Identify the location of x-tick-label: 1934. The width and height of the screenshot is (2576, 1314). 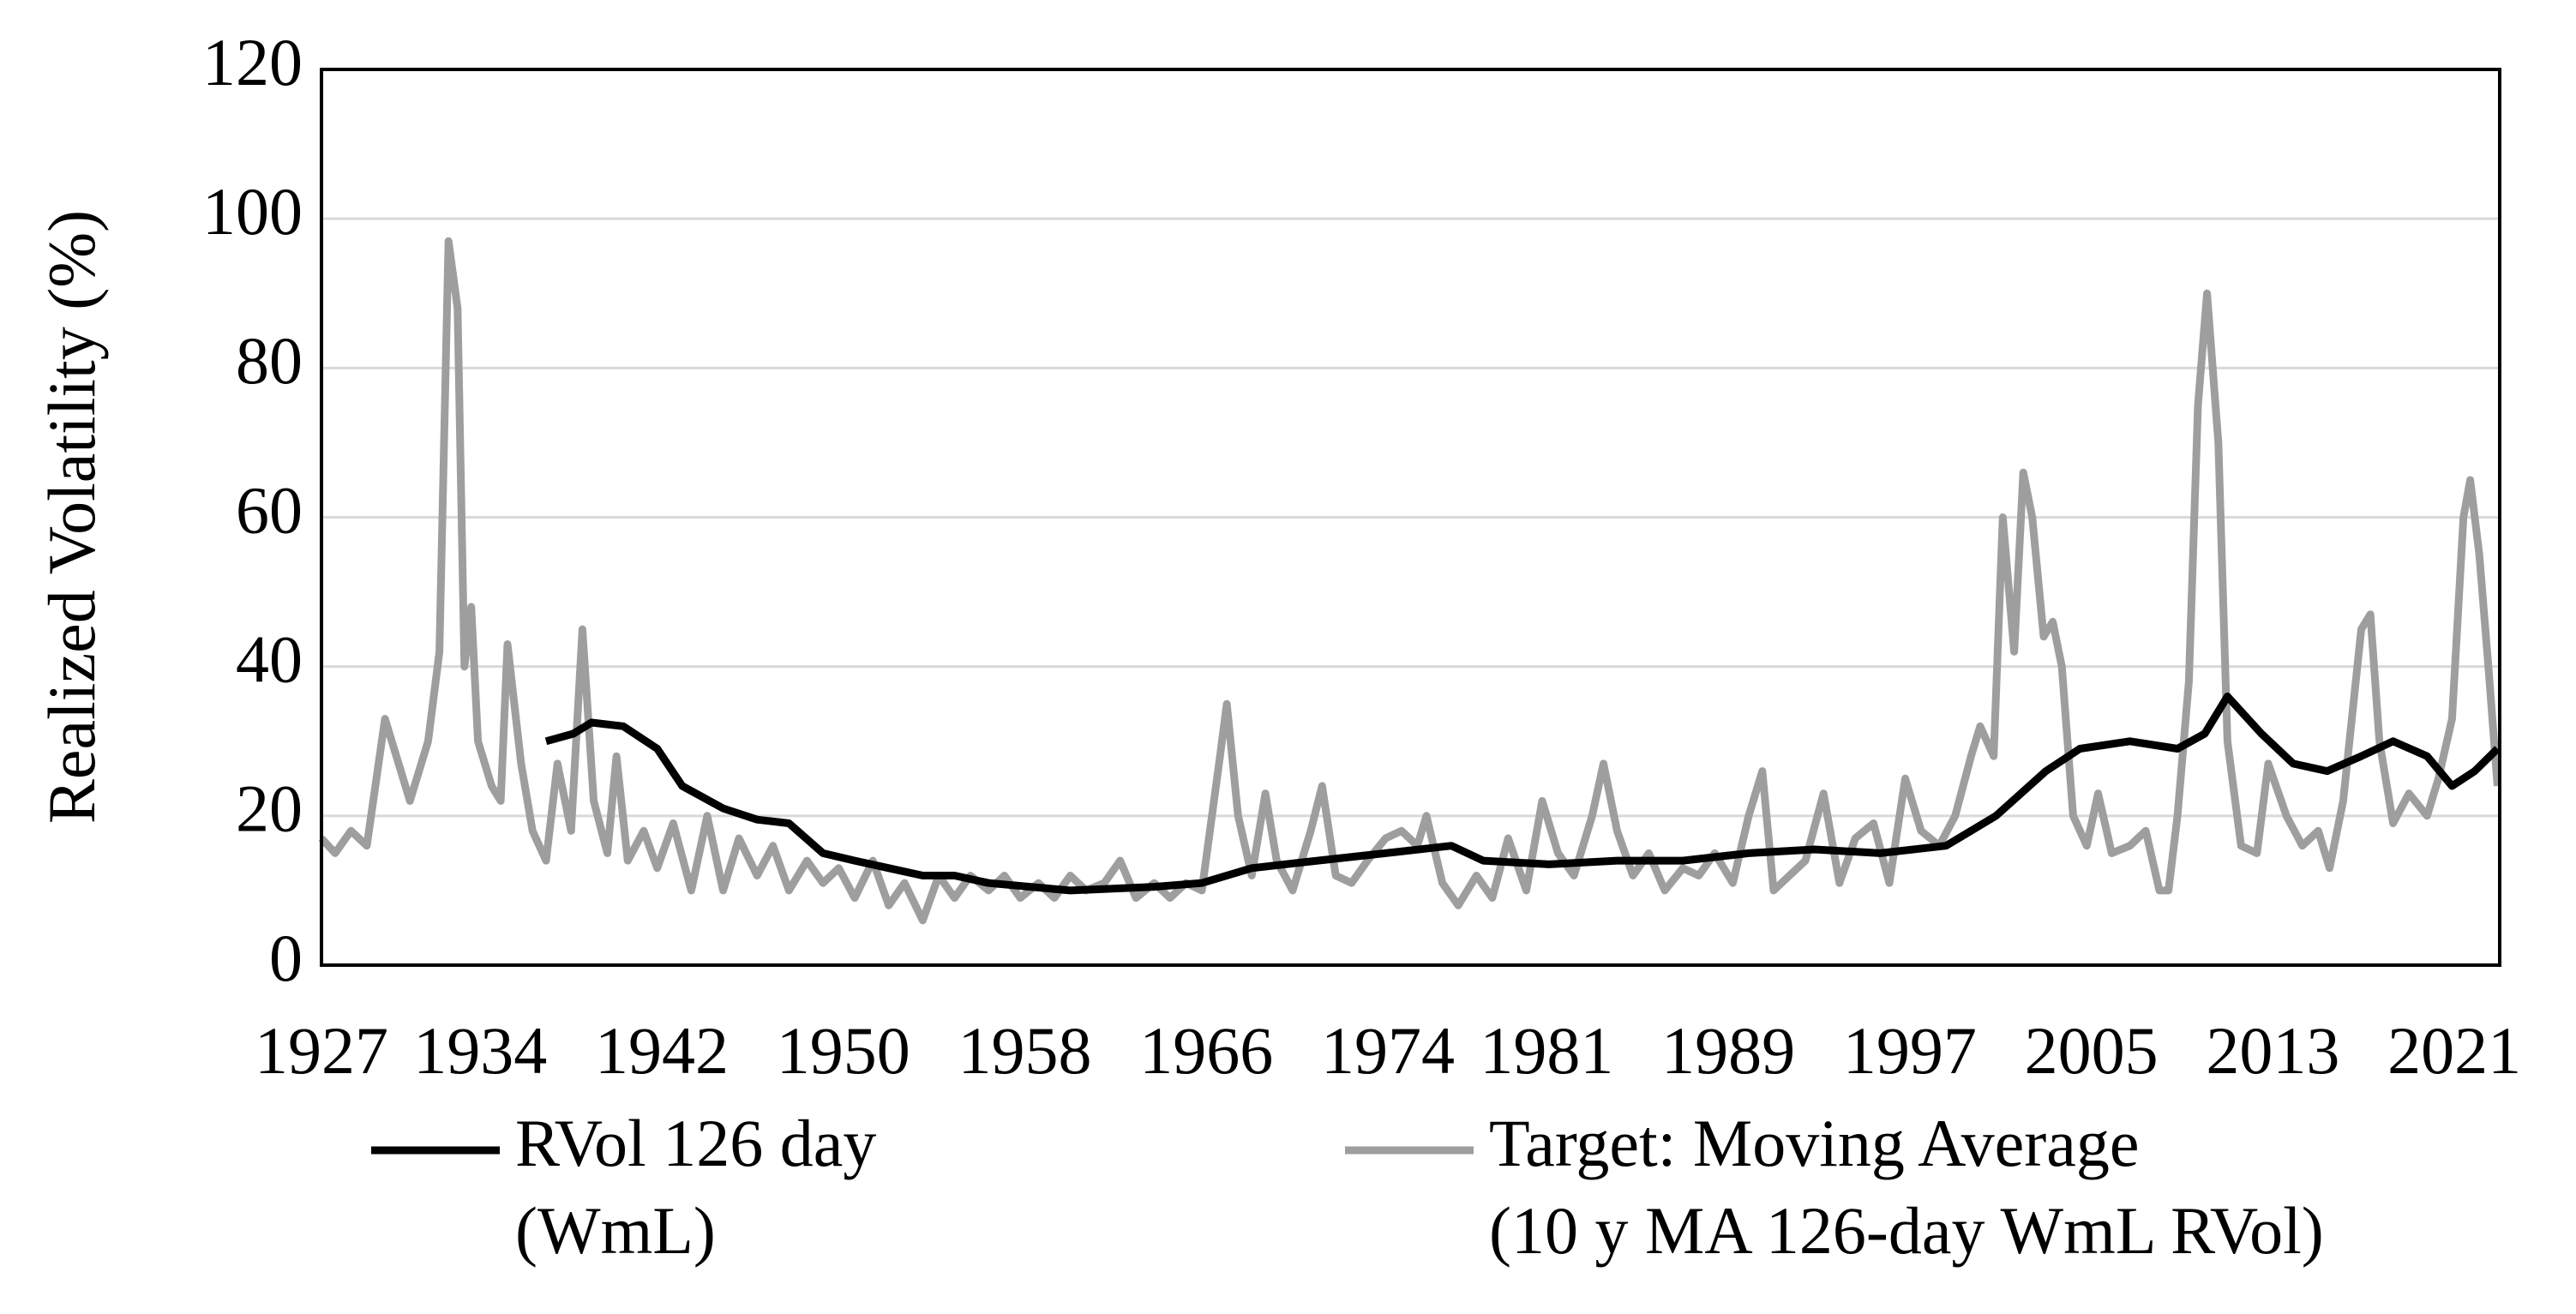
(480, 1050).